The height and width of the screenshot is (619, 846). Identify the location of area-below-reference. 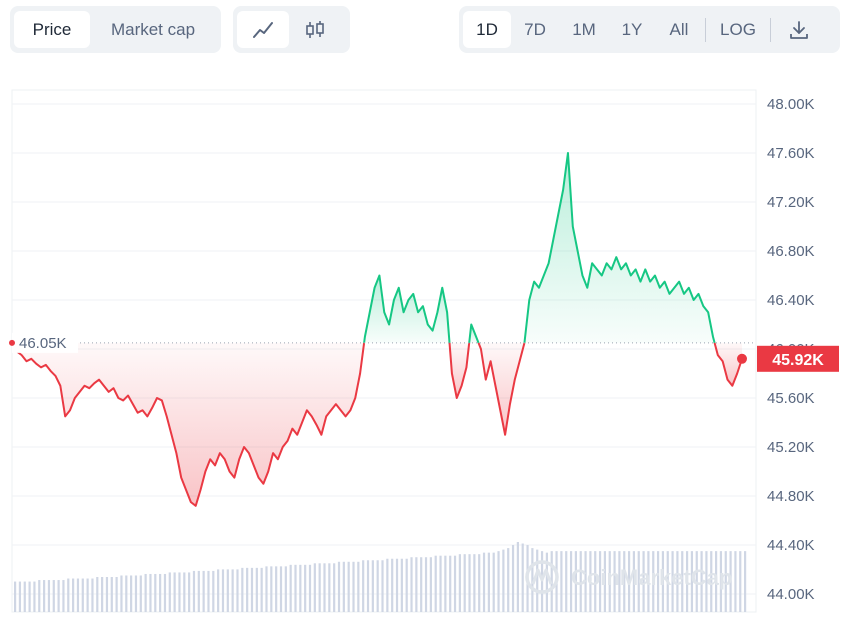
(728, 364).